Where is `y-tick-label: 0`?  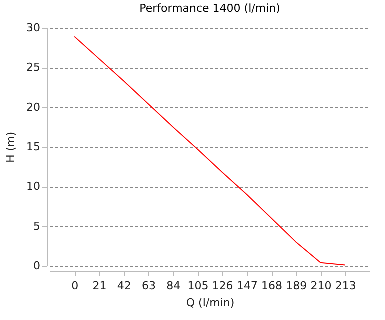 y-tick-label: 0 is located at coordinates (37, 266).